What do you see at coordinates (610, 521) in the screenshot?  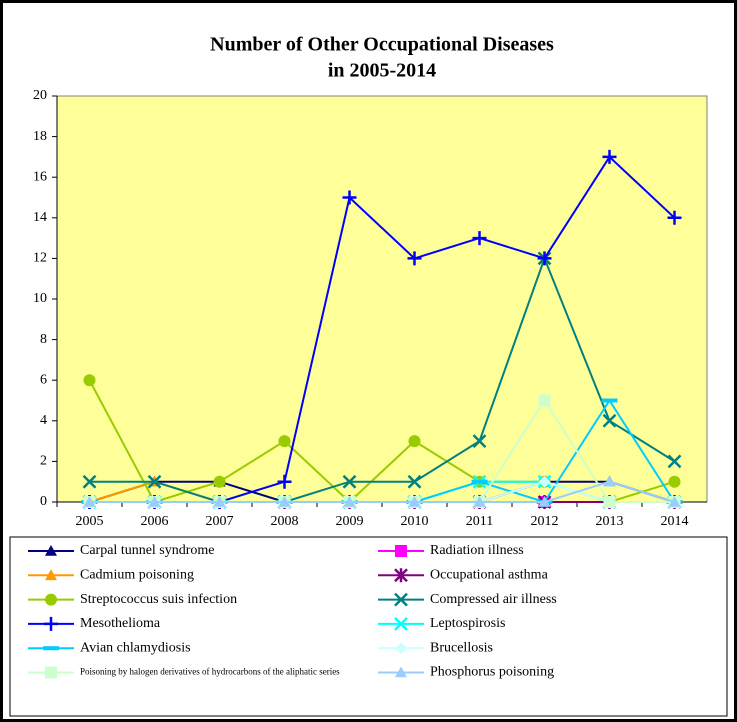 I see `x-tick-label: 2013` at bounding box center [610, 521].